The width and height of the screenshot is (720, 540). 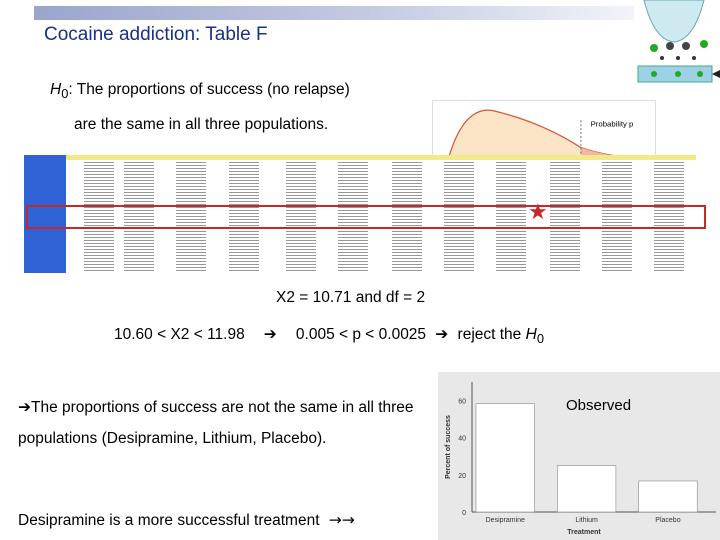 What do you see at coordinates (339, 520) in the screenshot?
I see `double-arrow-icon: →→` at bounding box center [339, 520].